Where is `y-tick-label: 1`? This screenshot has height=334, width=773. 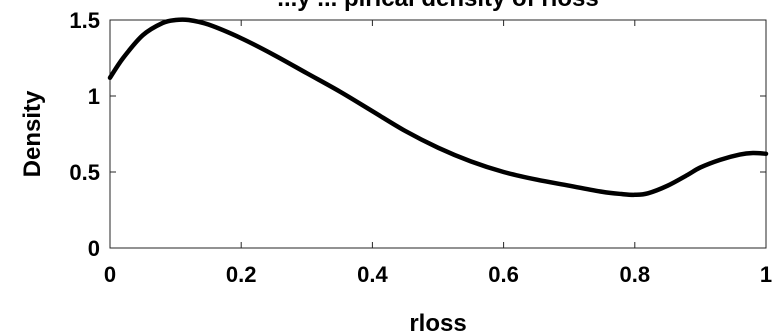 y-tick-label: 1 is located at coordinates (94, 96).